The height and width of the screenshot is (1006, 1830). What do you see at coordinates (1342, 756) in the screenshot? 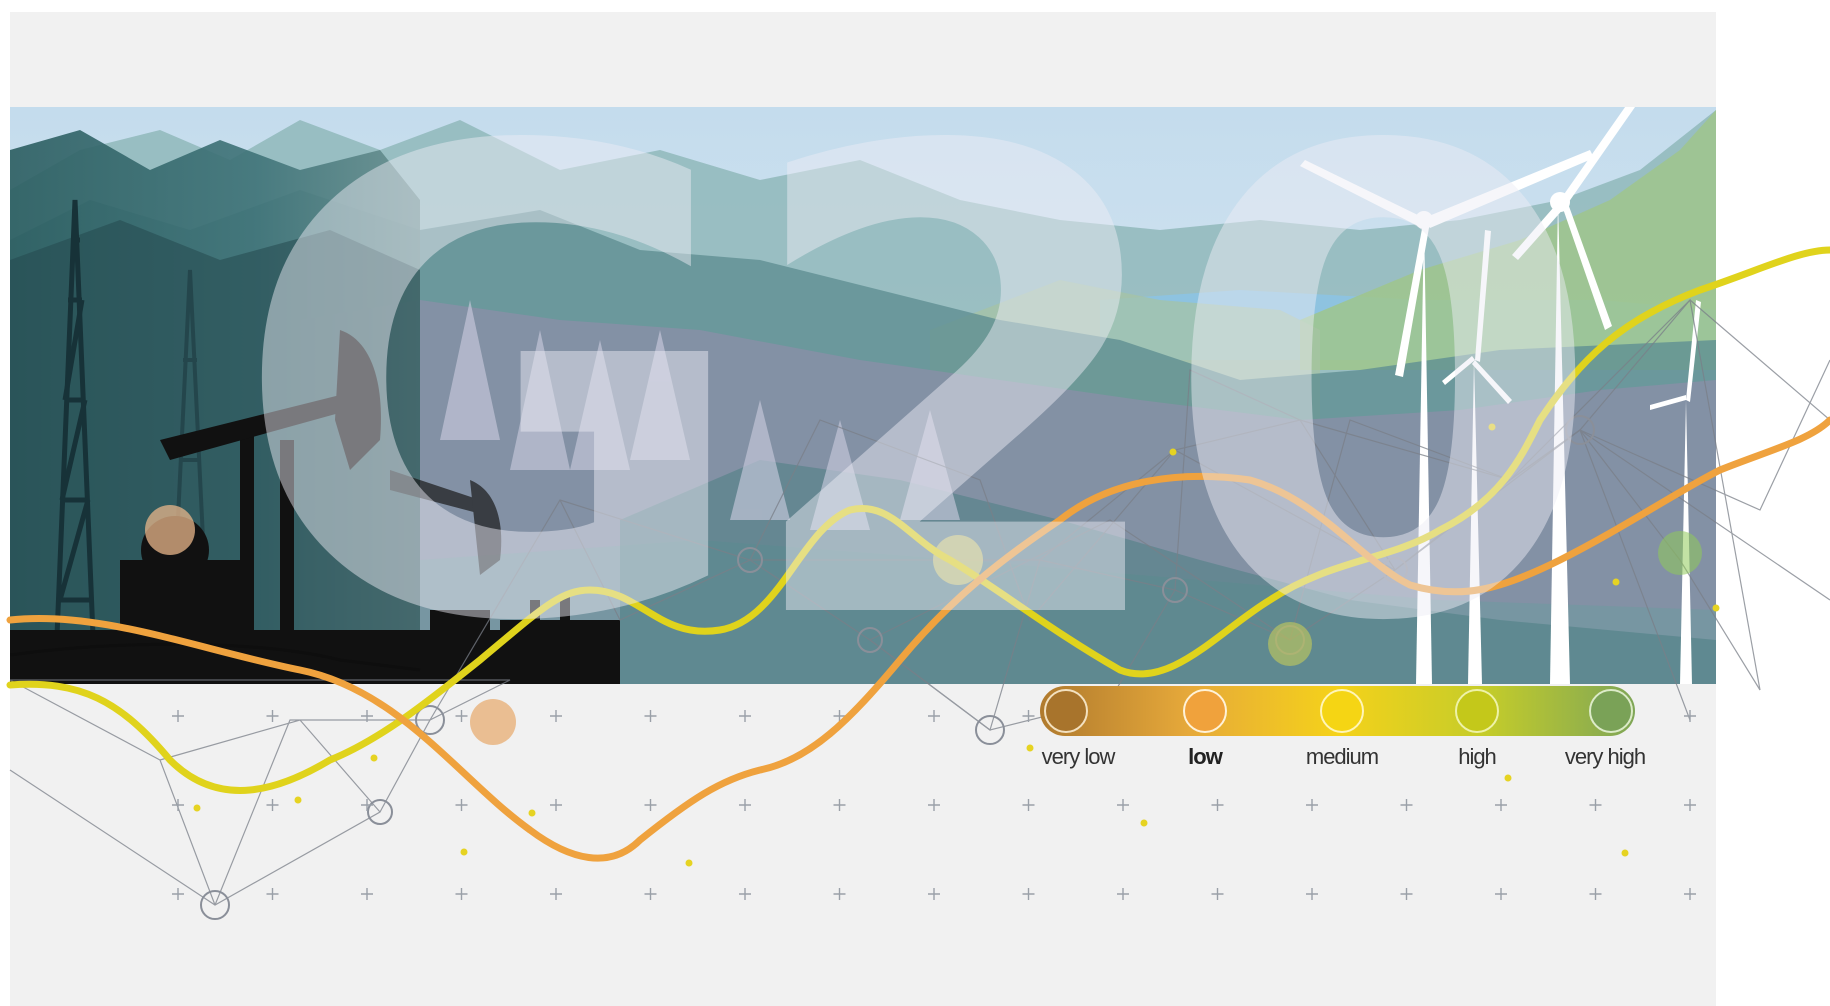
I see `legend-label-medium: medium` at bounding box center [1342, 756].